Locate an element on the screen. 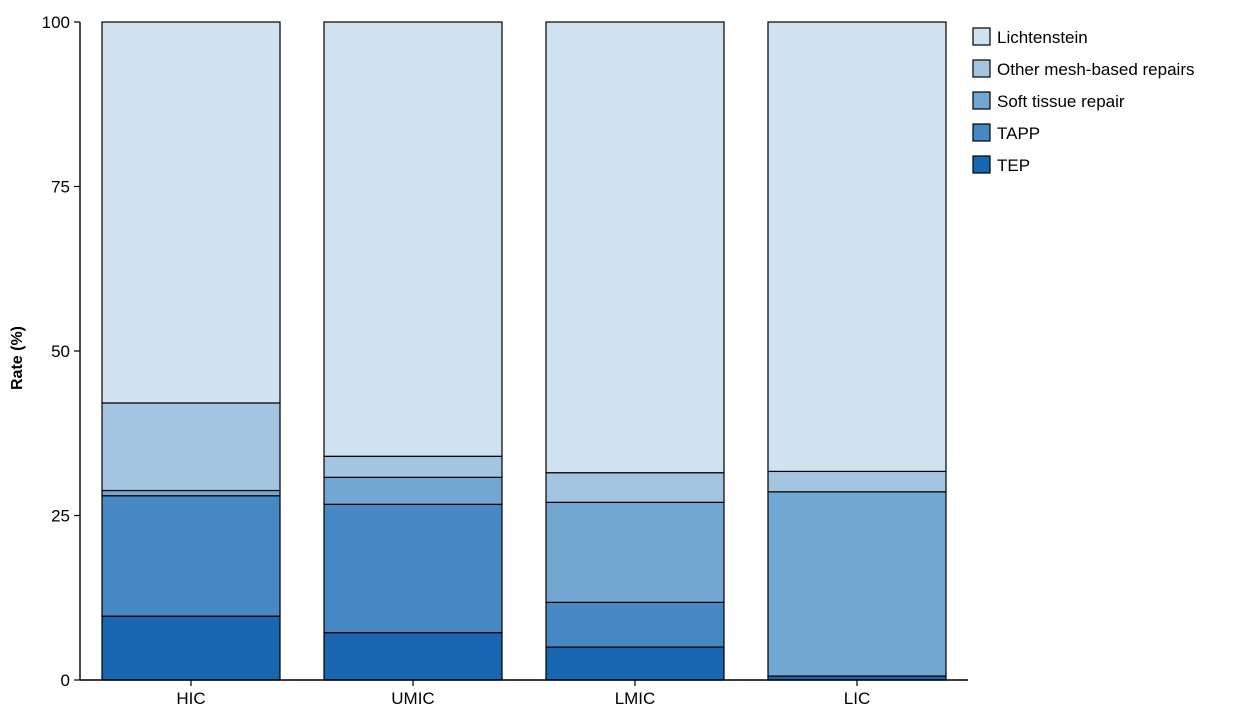 The width and height of the screenshot is (1257, 705). bar-segment-lic-lichtenstein is located at coordinates (857, 247).